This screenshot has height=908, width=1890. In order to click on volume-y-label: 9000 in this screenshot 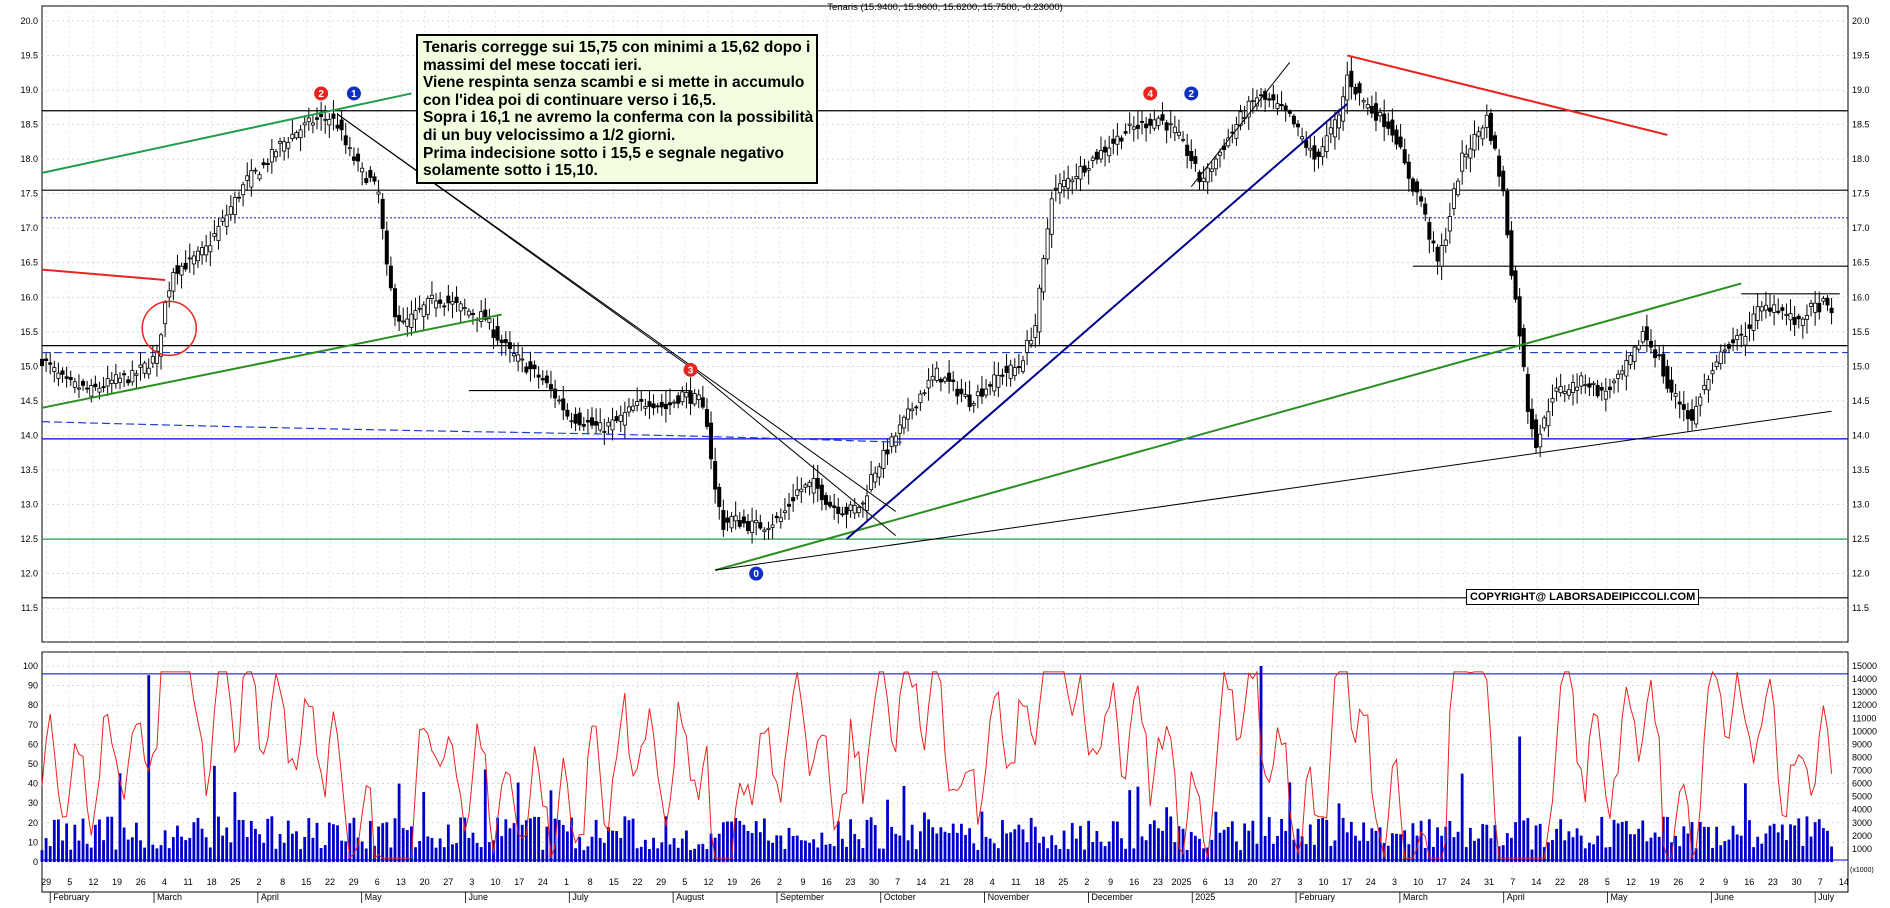, I will do `click(1862, 744)`.